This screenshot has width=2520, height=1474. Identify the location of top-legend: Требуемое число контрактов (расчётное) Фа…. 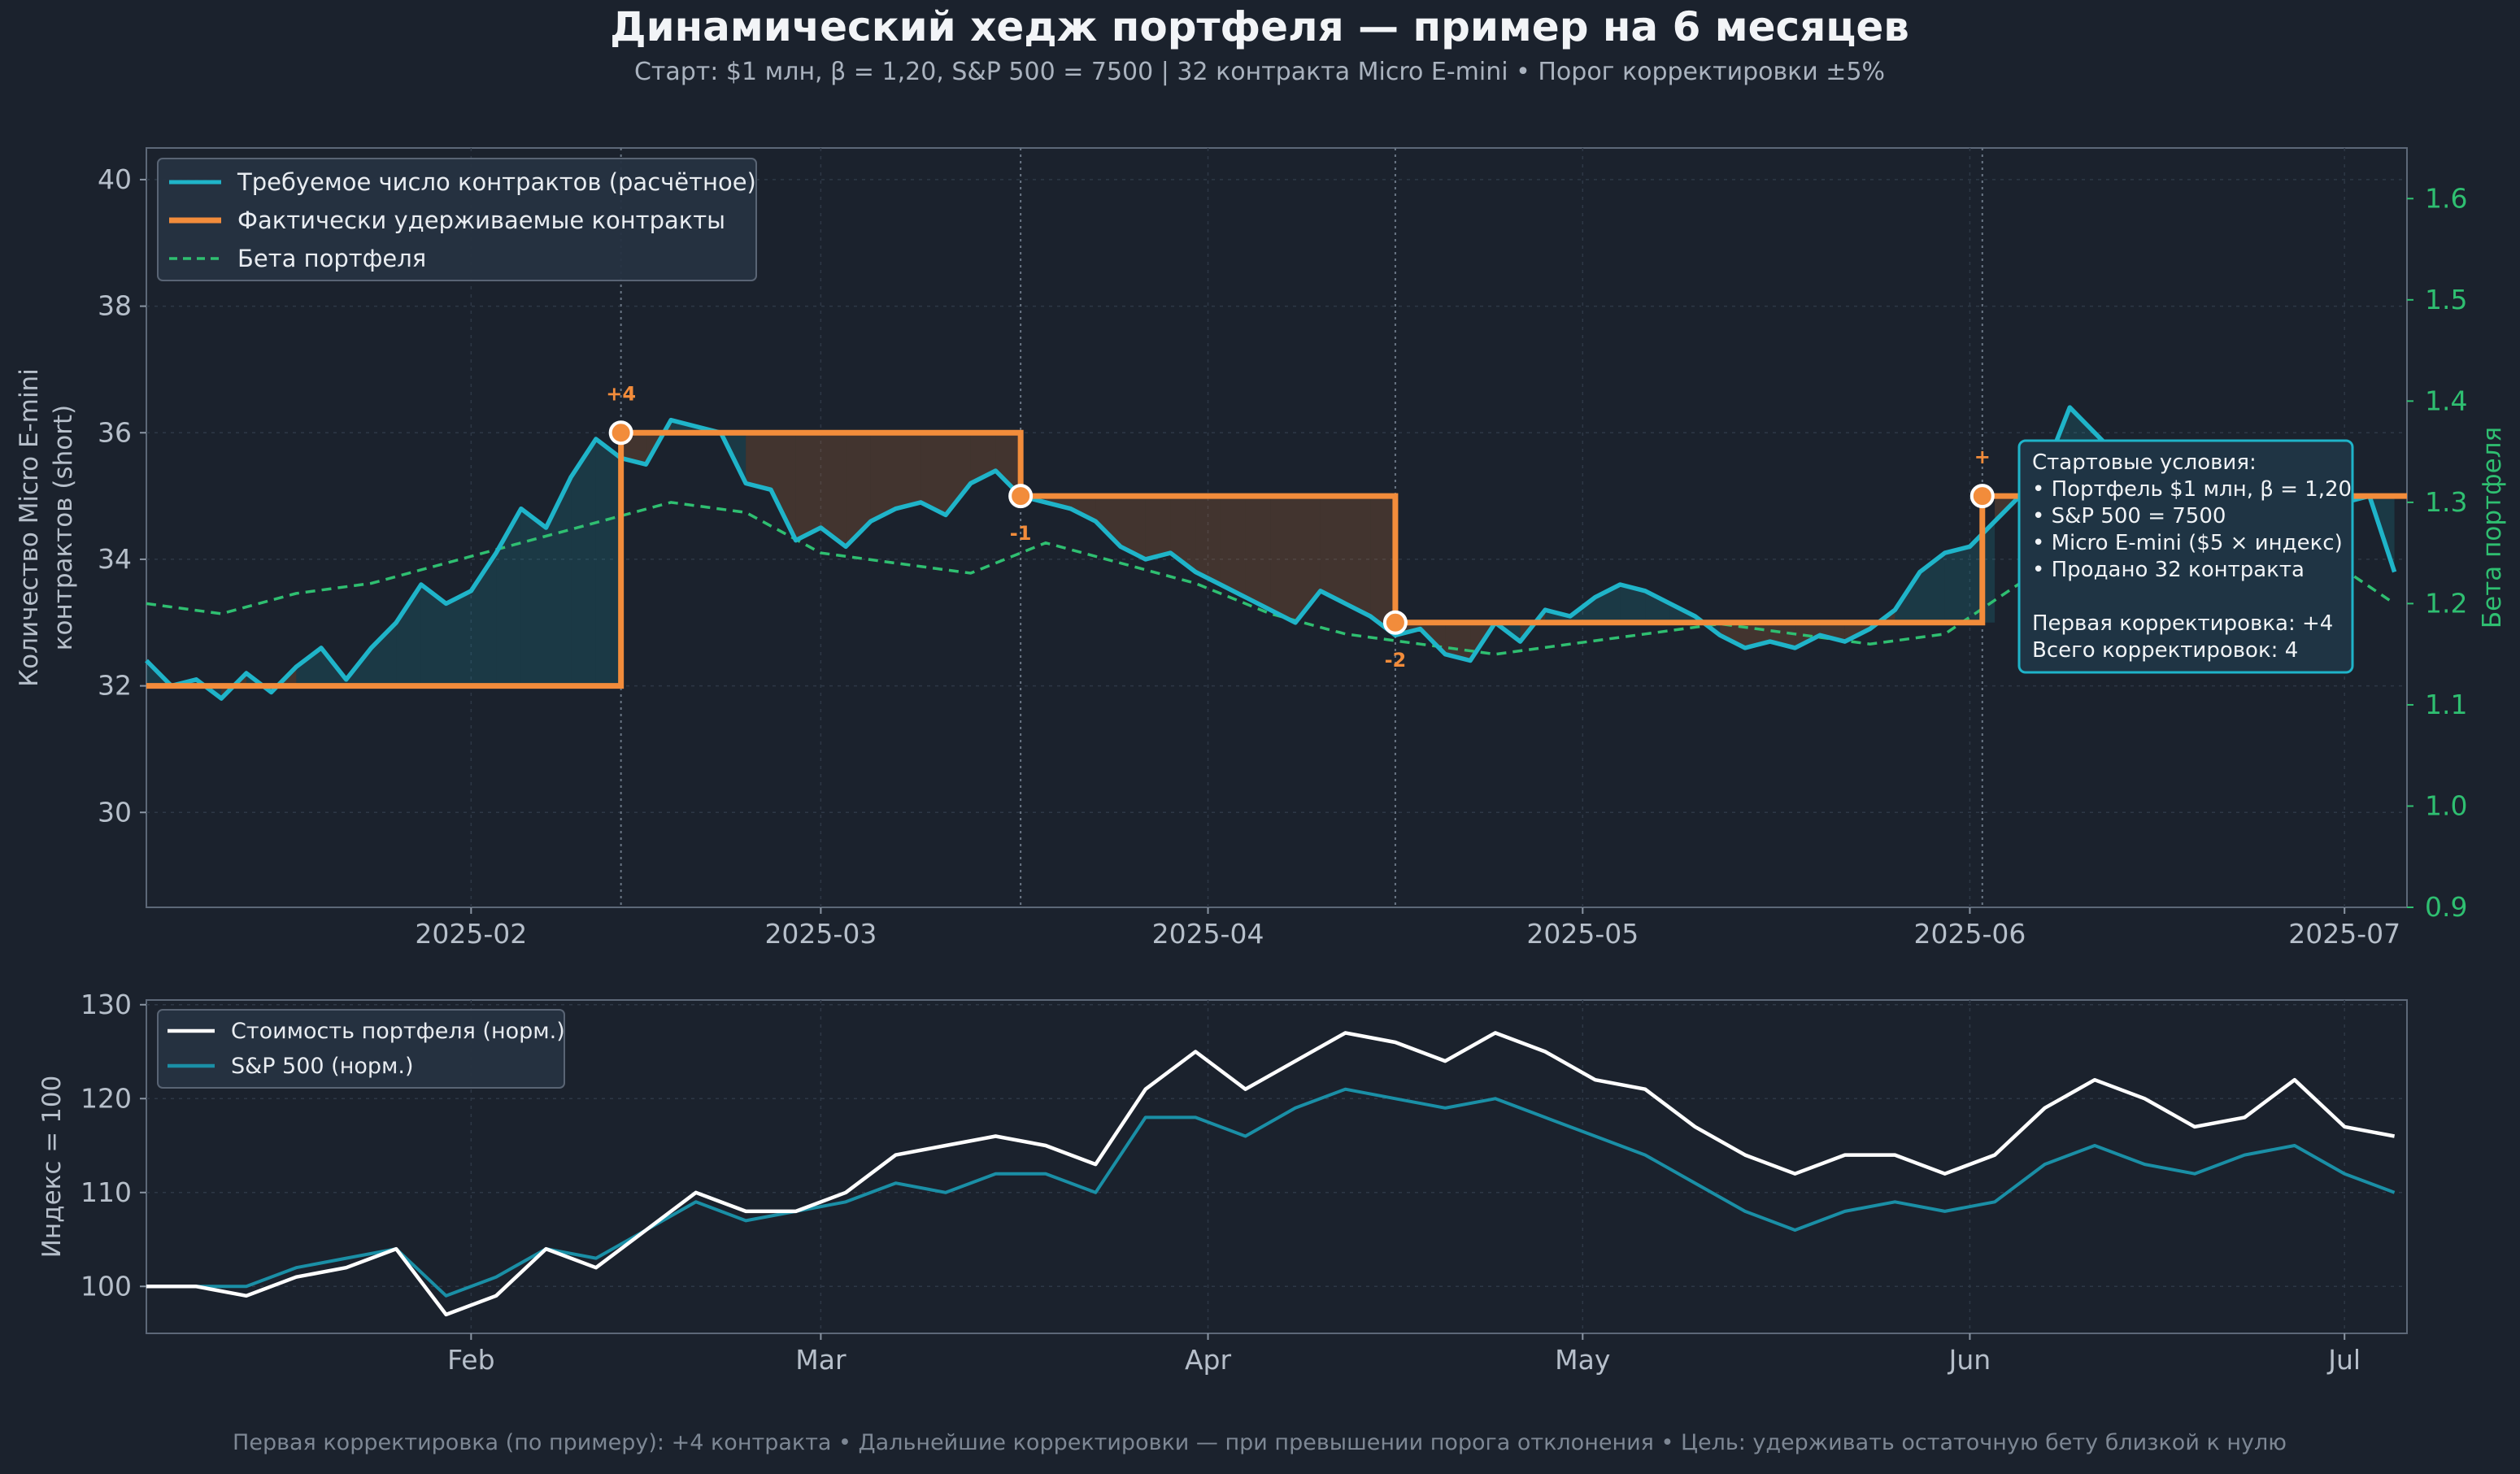
(457, 219).